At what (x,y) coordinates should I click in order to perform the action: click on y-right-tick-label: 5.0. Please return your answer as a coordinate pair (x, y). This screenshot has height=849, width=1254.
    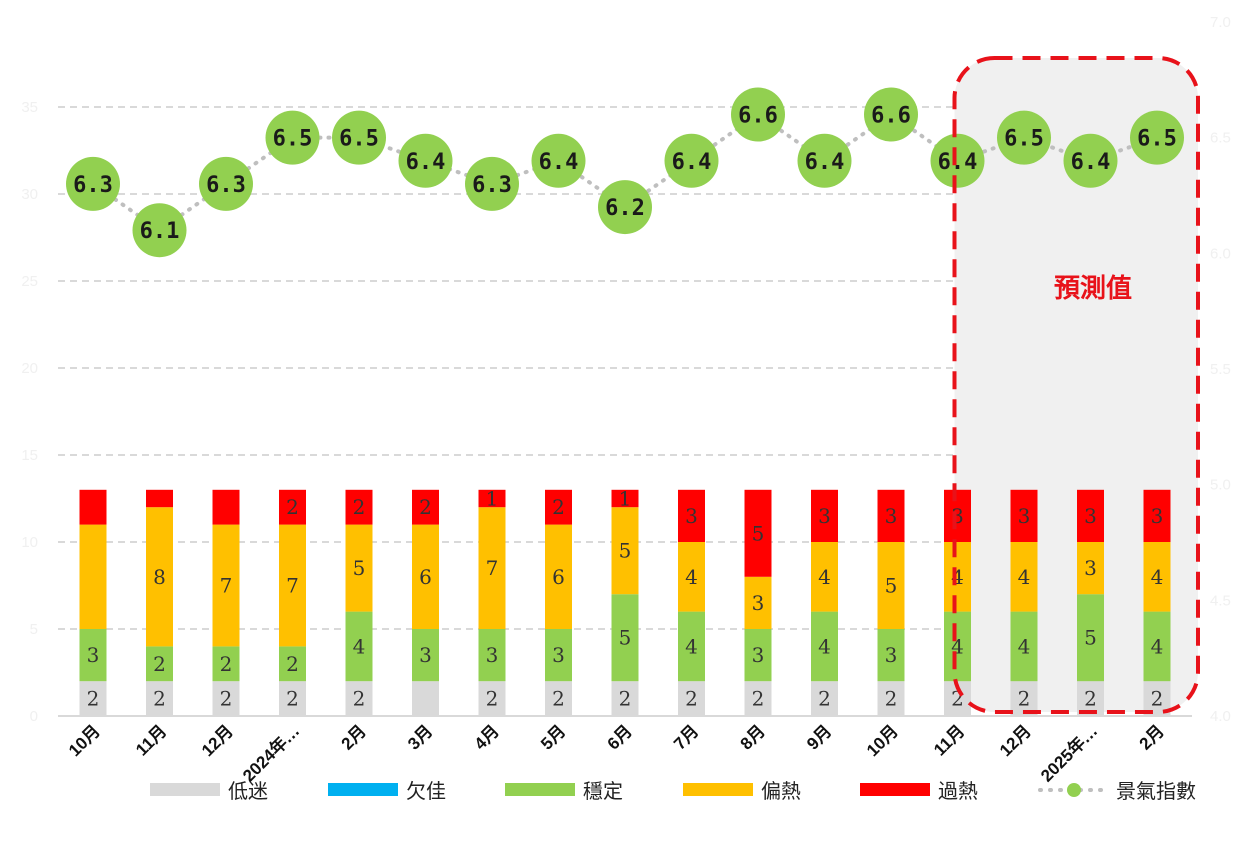
    Looking at the image, I should click on (1220, 485).